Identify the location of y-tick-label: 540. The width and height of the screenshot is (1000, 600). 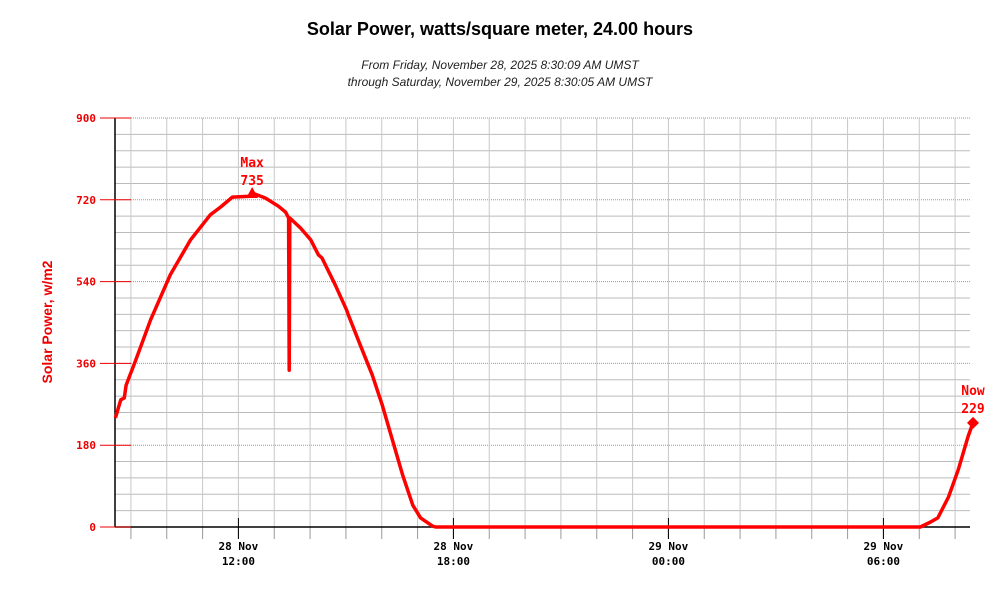
(86, 282).